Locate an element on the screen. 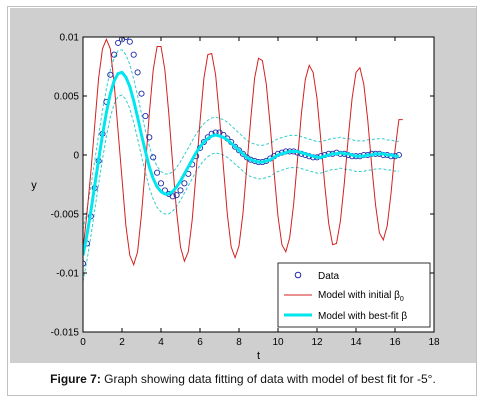 This screenshot has width=486, height=405. y-axis-label: y is located at coordinates (34, 186).